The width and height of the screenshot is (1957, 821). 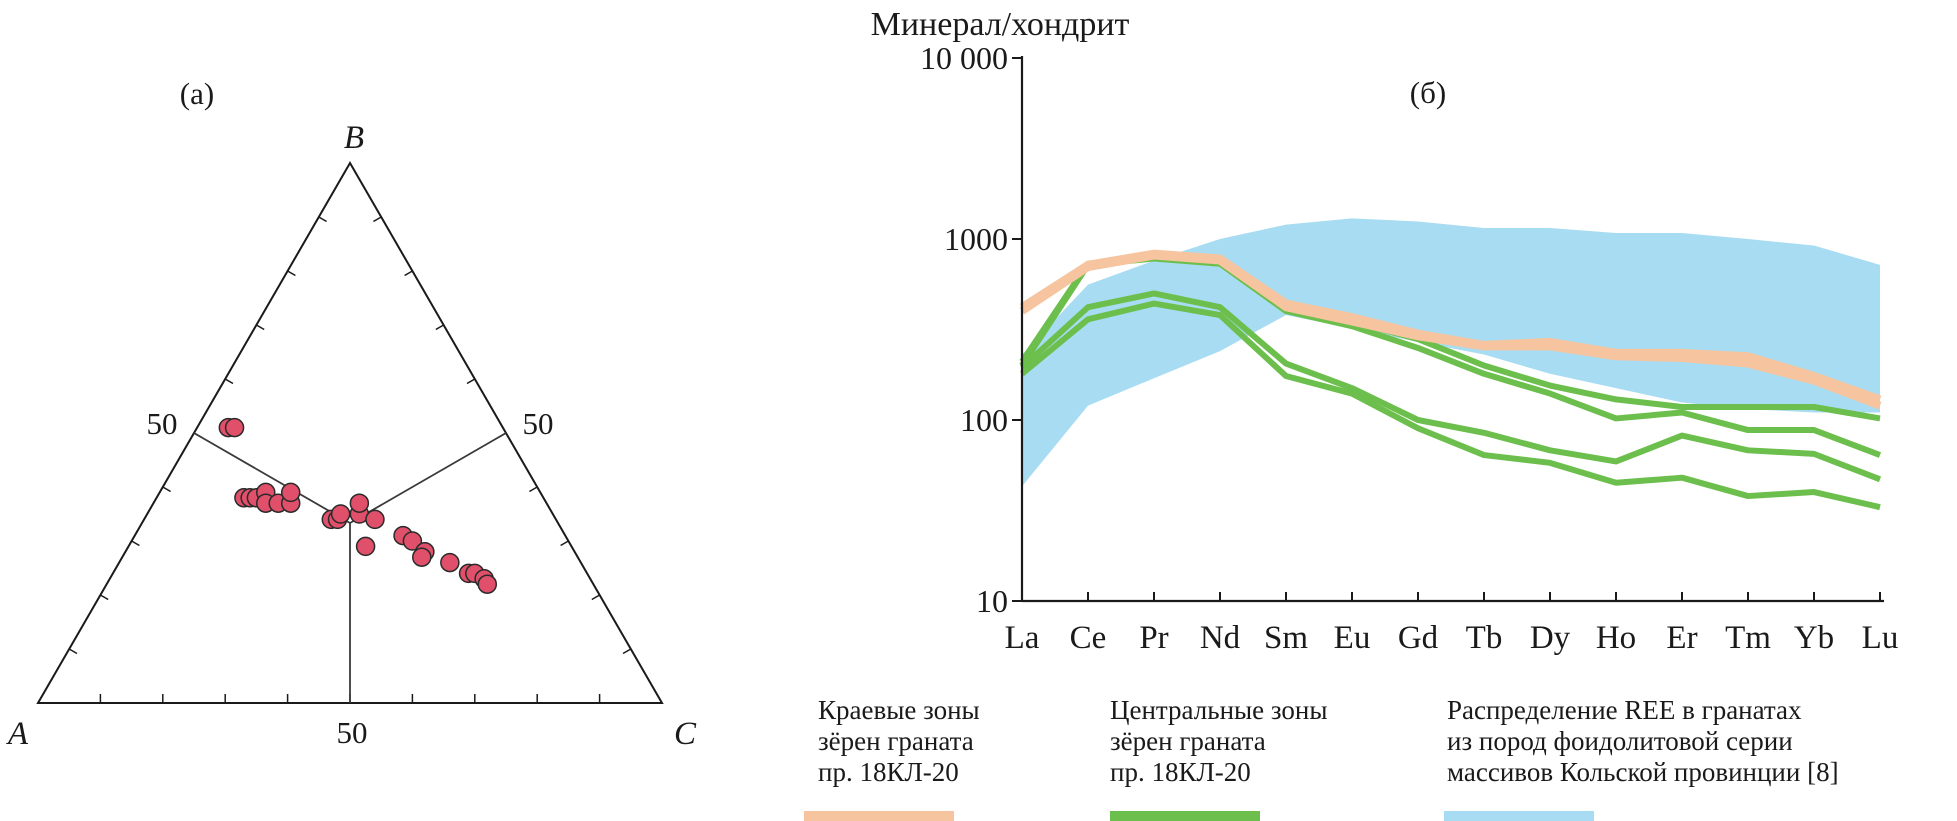 I want to click on x-tick-label: Gd, so click(x=1418, y=638).